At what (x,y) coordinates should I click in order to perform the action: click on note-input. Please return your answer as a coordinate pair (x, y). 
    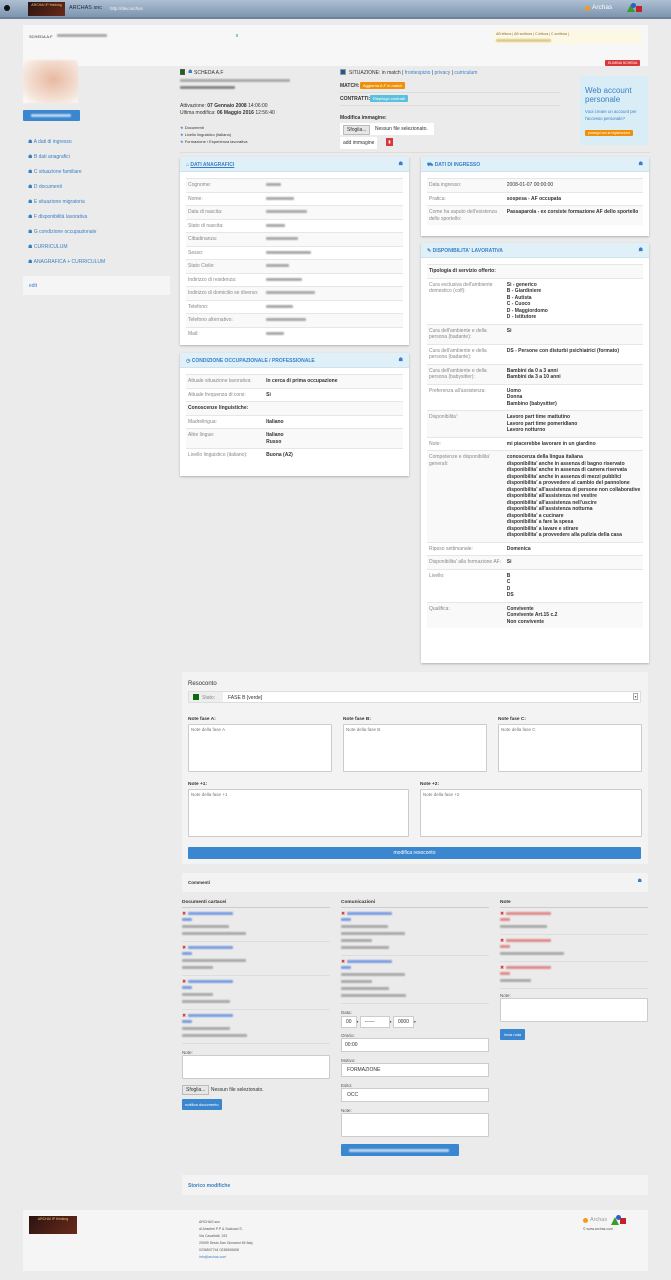
    Looking at the image, I should click on (574, 1010).